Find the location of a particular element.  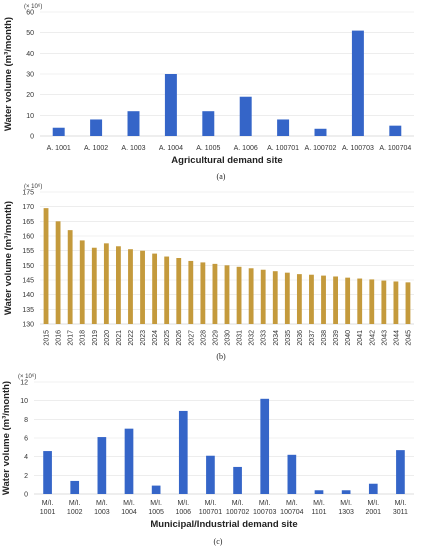

y-tick-label: 30 is located at coordinates (30, 75).